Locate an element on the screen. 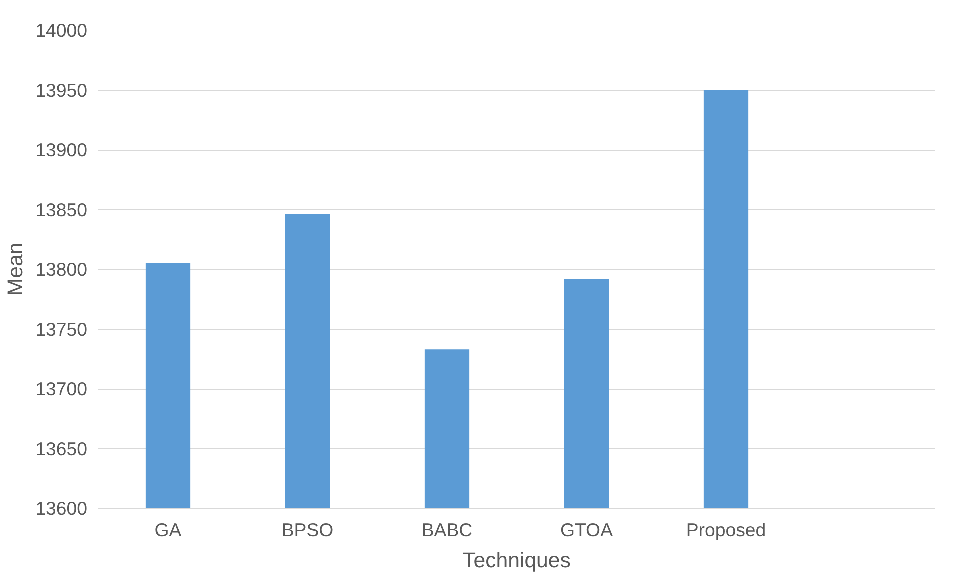 Image resolution: width=957 pixels, height=580 pixels. y-tick-label: 13650 is located at coordinates (62, 449).